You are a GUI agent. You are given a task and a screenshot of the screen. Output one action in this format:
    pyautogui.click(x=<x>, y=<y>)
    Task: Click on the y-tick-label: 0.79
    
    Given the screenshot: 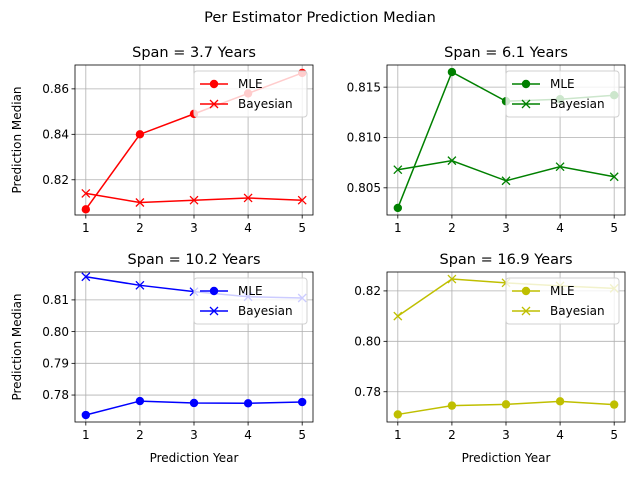 What is the action you would take?
    pyautogui.click(x=55, y=364)
    